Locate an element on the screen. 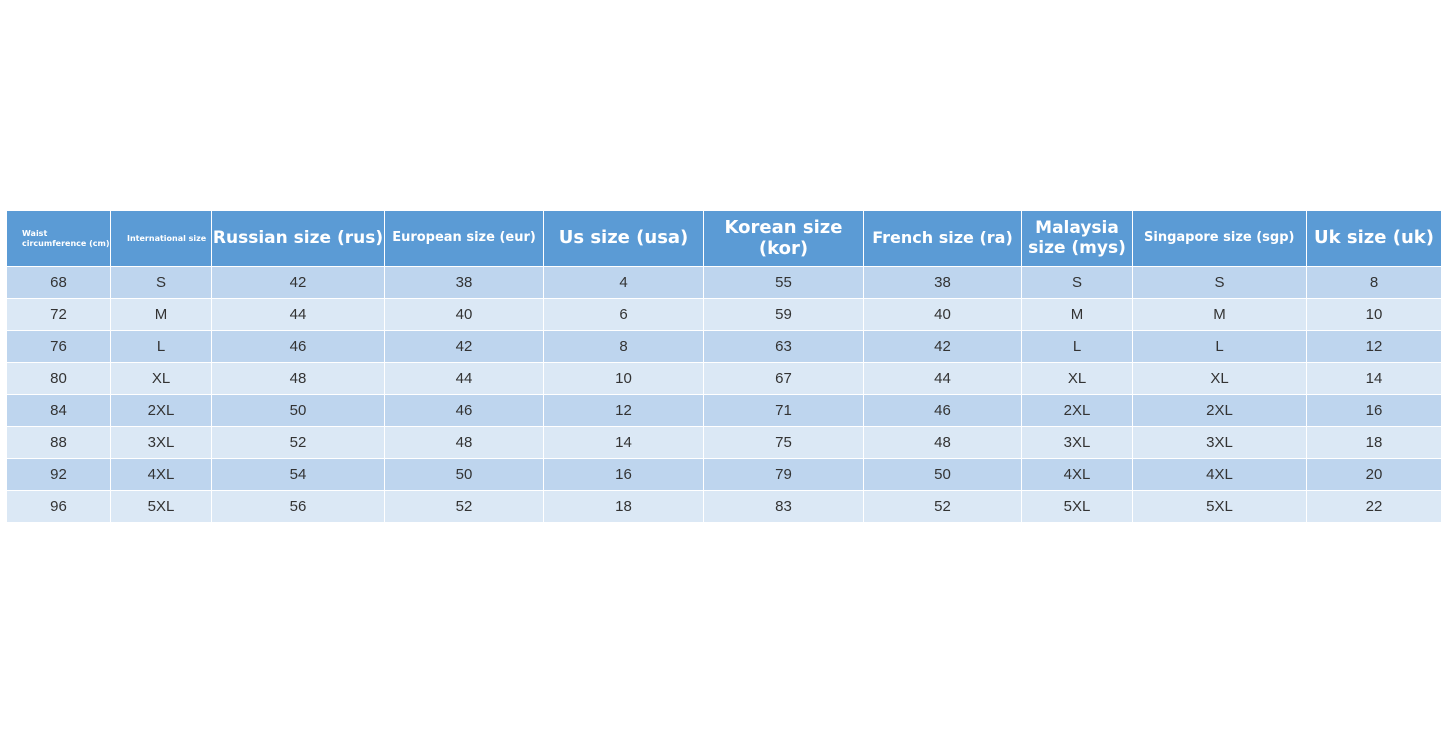 This screenshot has height=732, width=1445. table-cell: 56 is located at coordinates (298, 506).